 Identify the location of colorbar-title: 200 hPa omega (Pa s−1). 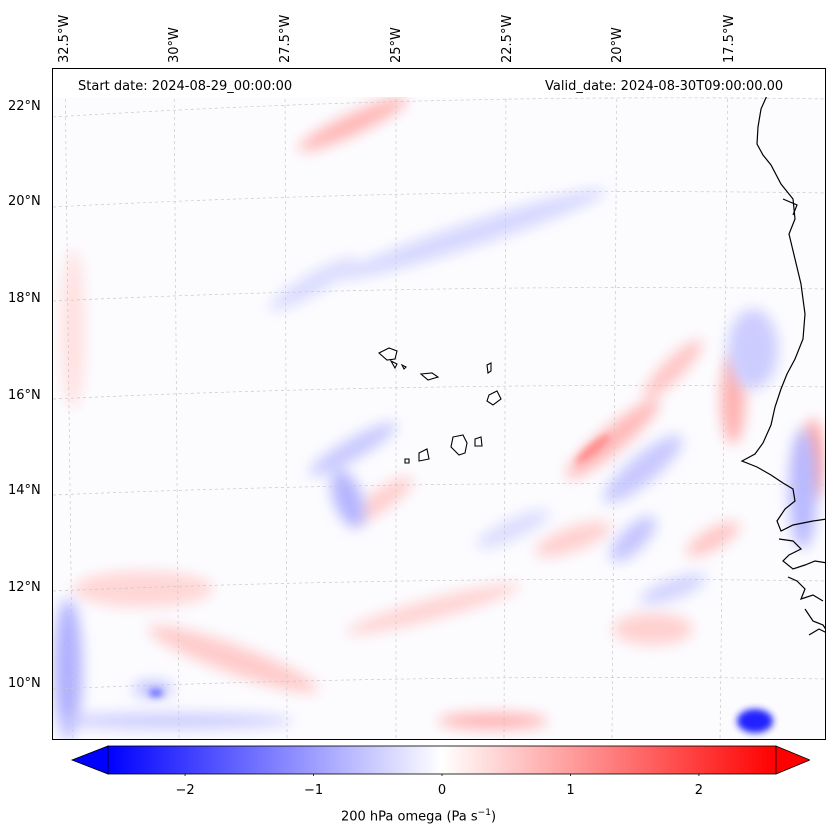
(418, 816).